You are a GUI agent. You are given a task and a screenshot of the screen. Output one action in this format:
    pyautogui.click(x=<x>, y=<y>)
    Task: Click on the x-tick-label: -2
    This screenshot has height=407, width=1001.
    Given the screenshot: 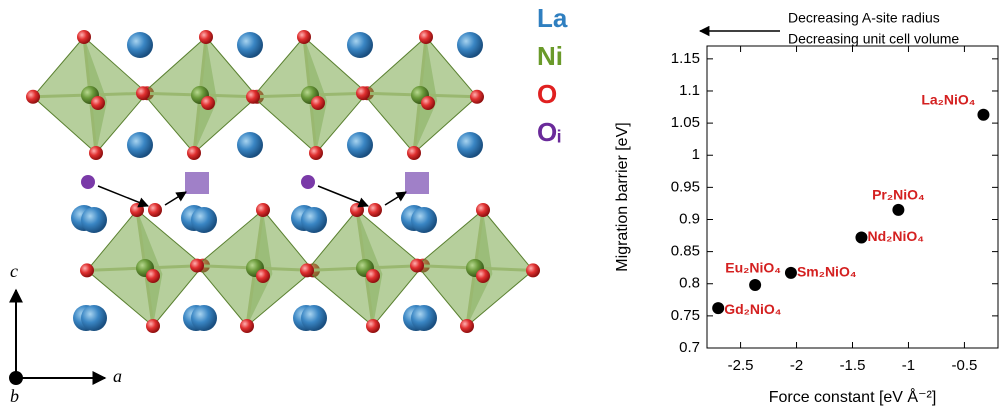 What is the action you would take?
    pyautogui.click(x=796, y=365)
    